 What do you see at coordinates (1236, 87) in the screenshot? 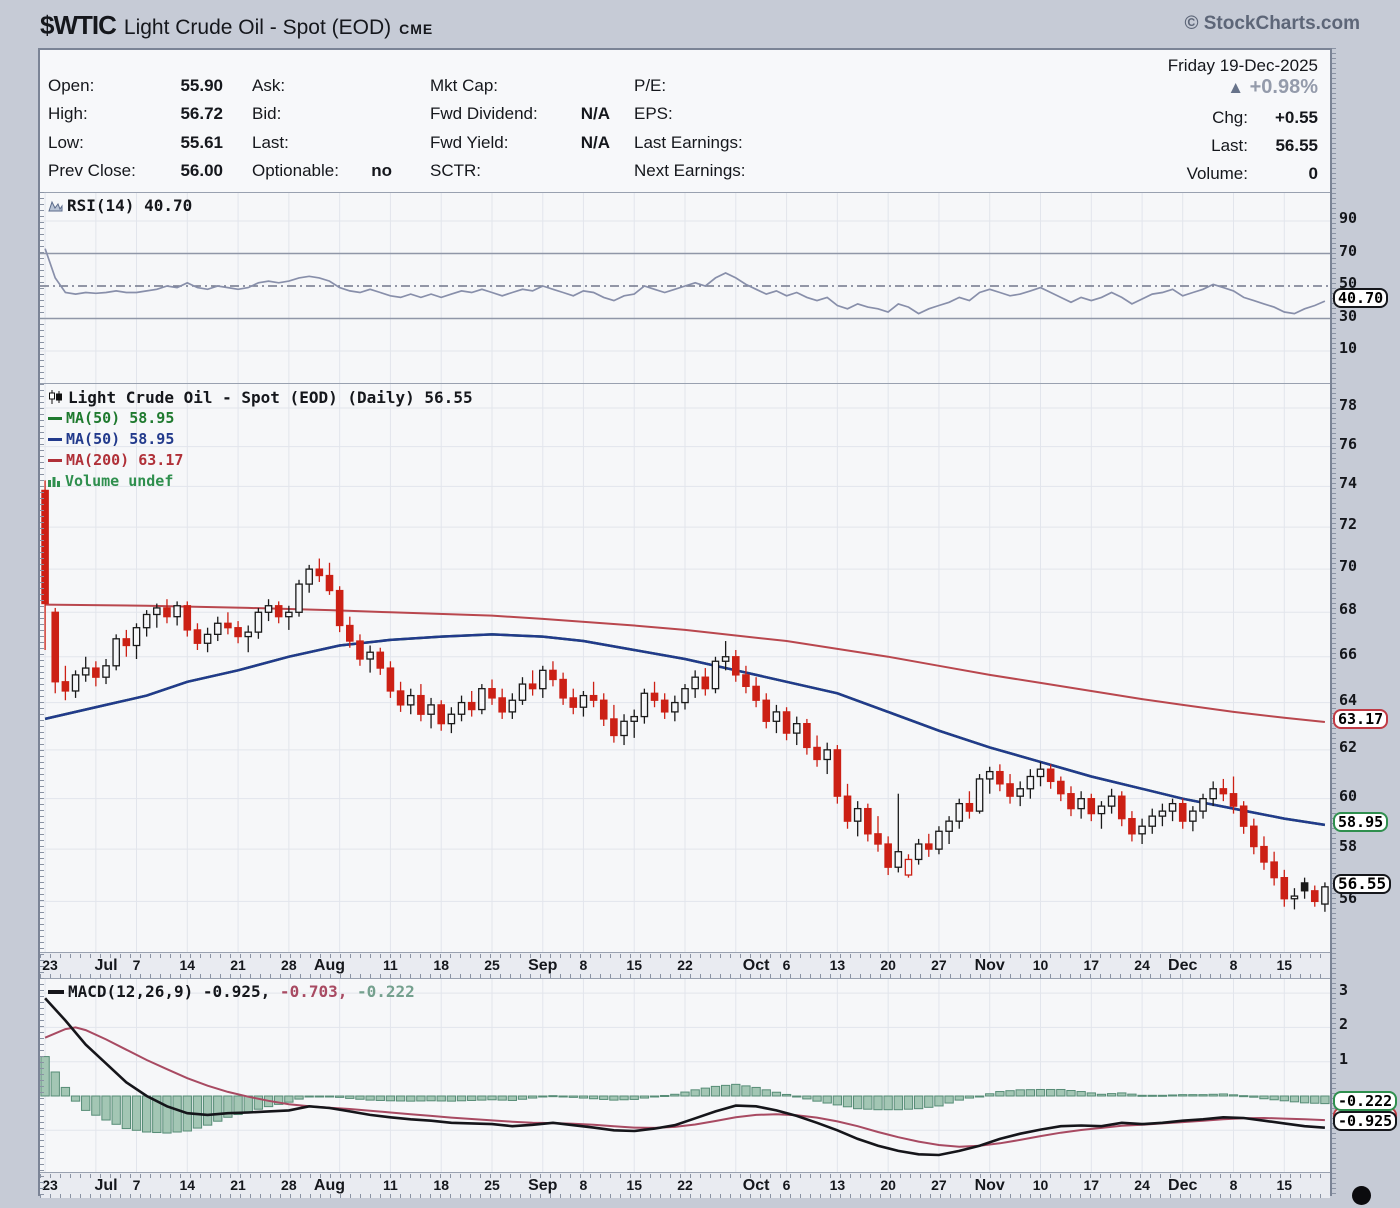
I see `up-triangle-icon: ▲` at bounding box center [1236, 87].